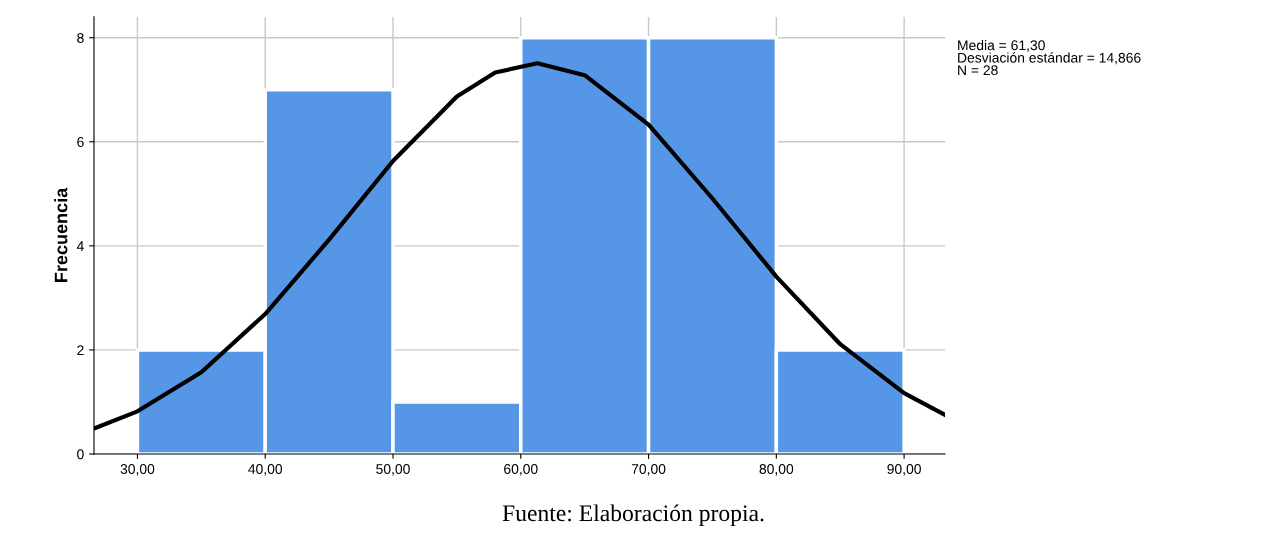  Describe the element at coordinates (80, 38) in the screenshot. I see `y-tick-label: 8` at that location.